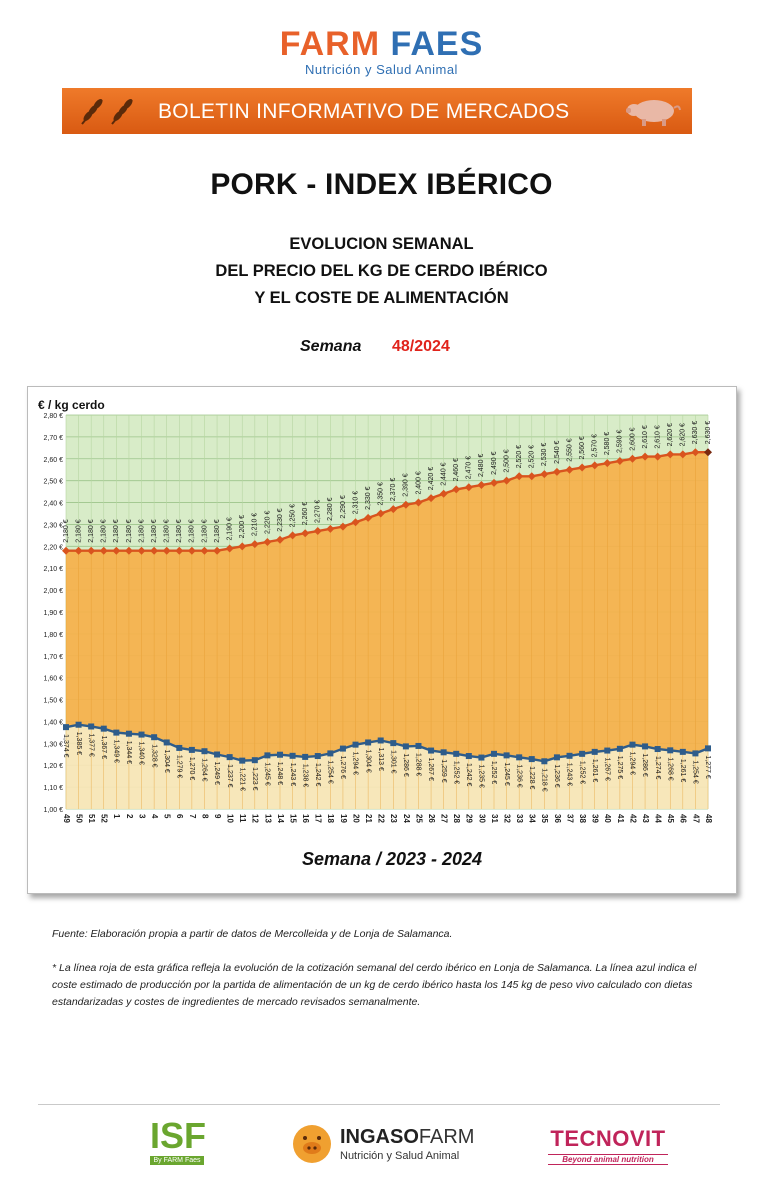  I want to click on pork-price-data-label: 2,460 €, so click(456, 469).